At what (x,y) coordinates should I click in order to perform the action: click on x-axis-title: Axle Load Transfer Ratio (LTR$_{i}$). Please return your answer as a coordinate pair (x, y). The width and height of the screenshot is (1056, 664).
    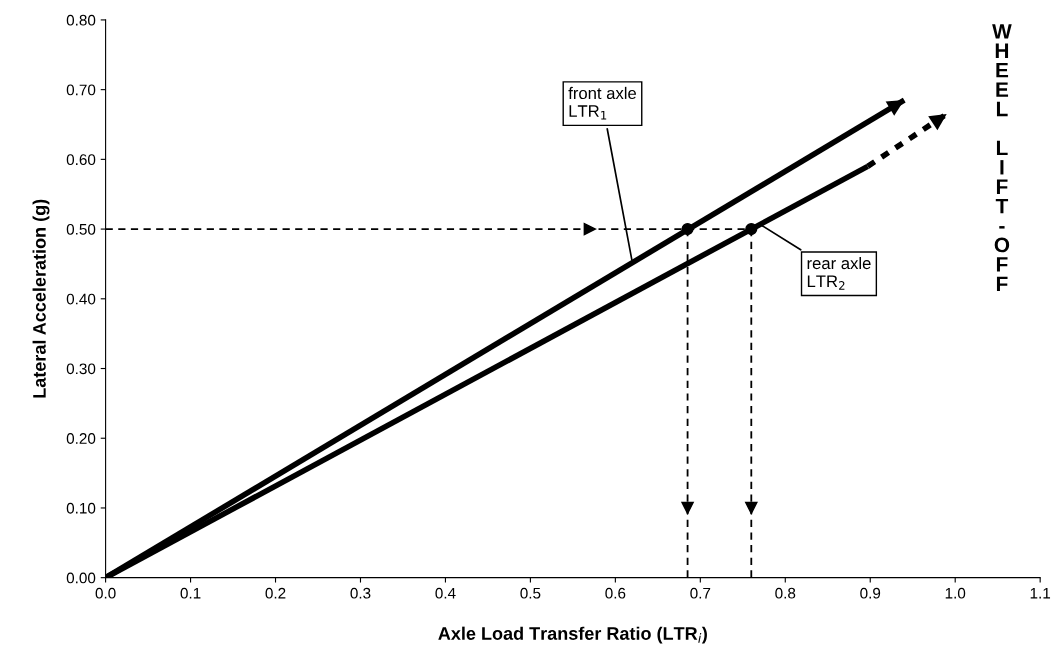
    Looking at the image, I should click on (572, 635).